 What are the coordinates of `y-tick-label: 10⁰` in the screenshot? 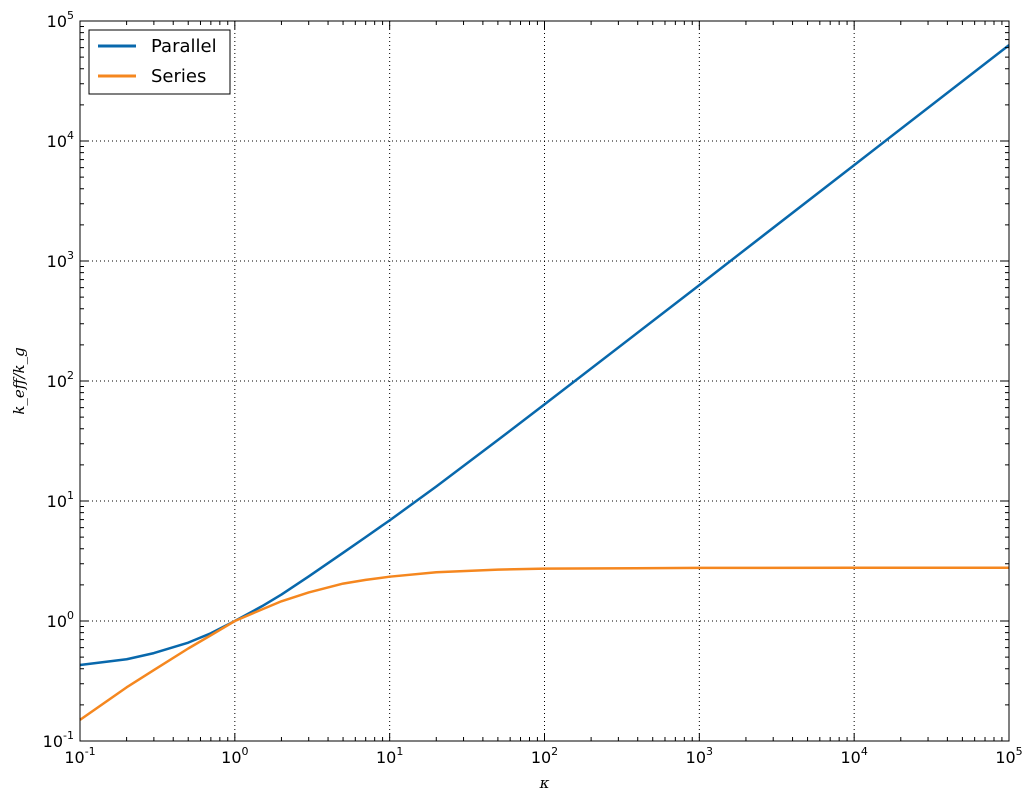 It's located at (60, 620).